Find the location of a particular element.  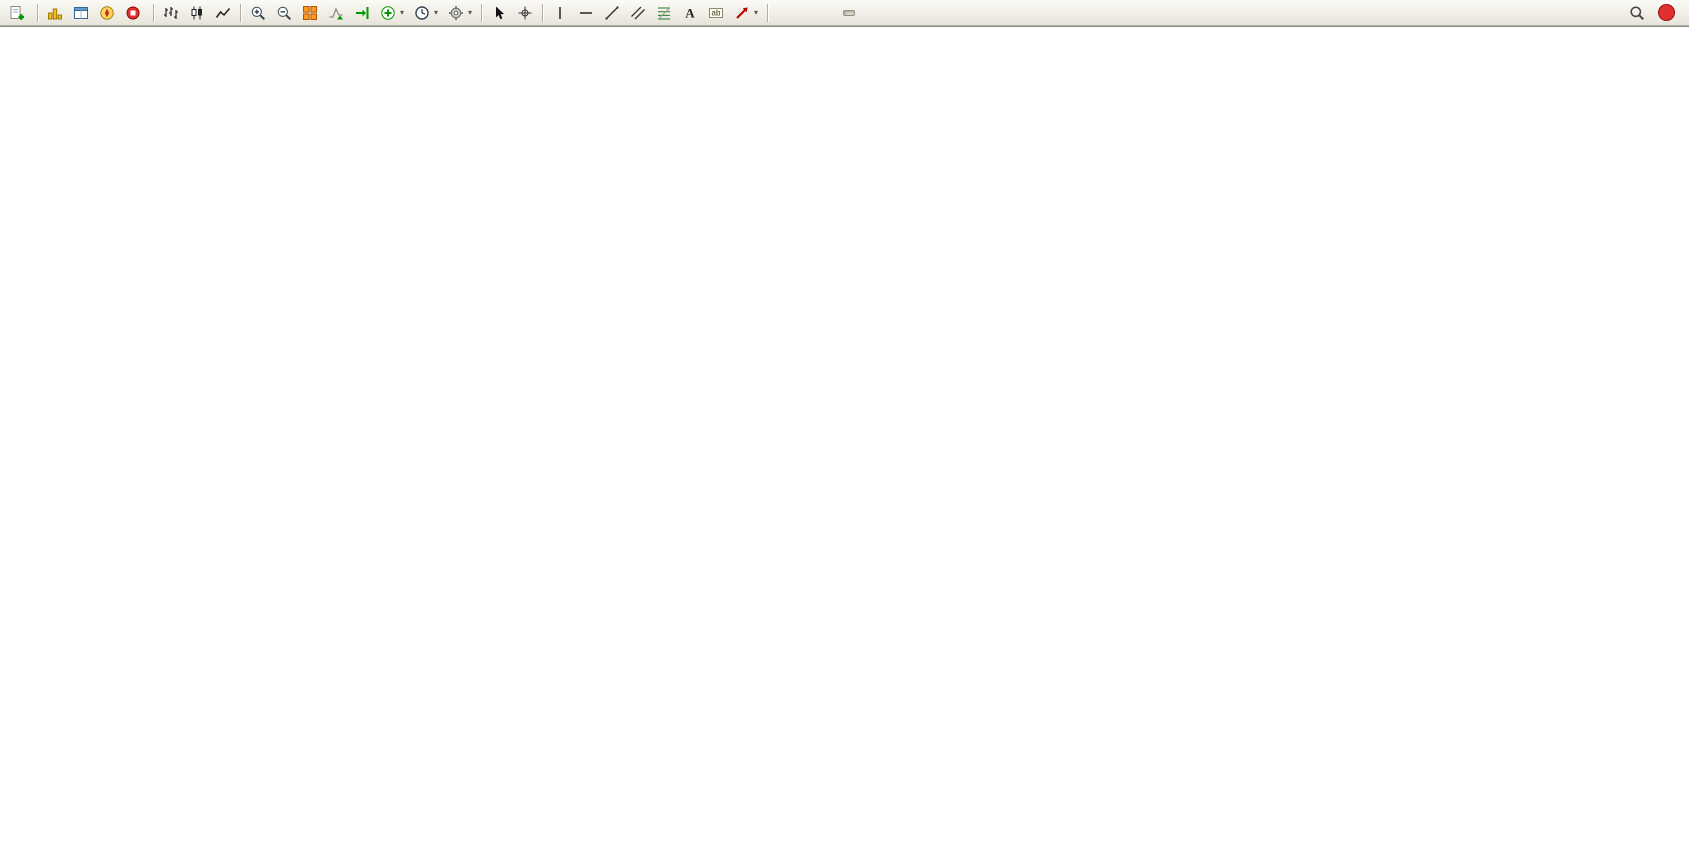

search-icon is located at coordinates (1637, 13).